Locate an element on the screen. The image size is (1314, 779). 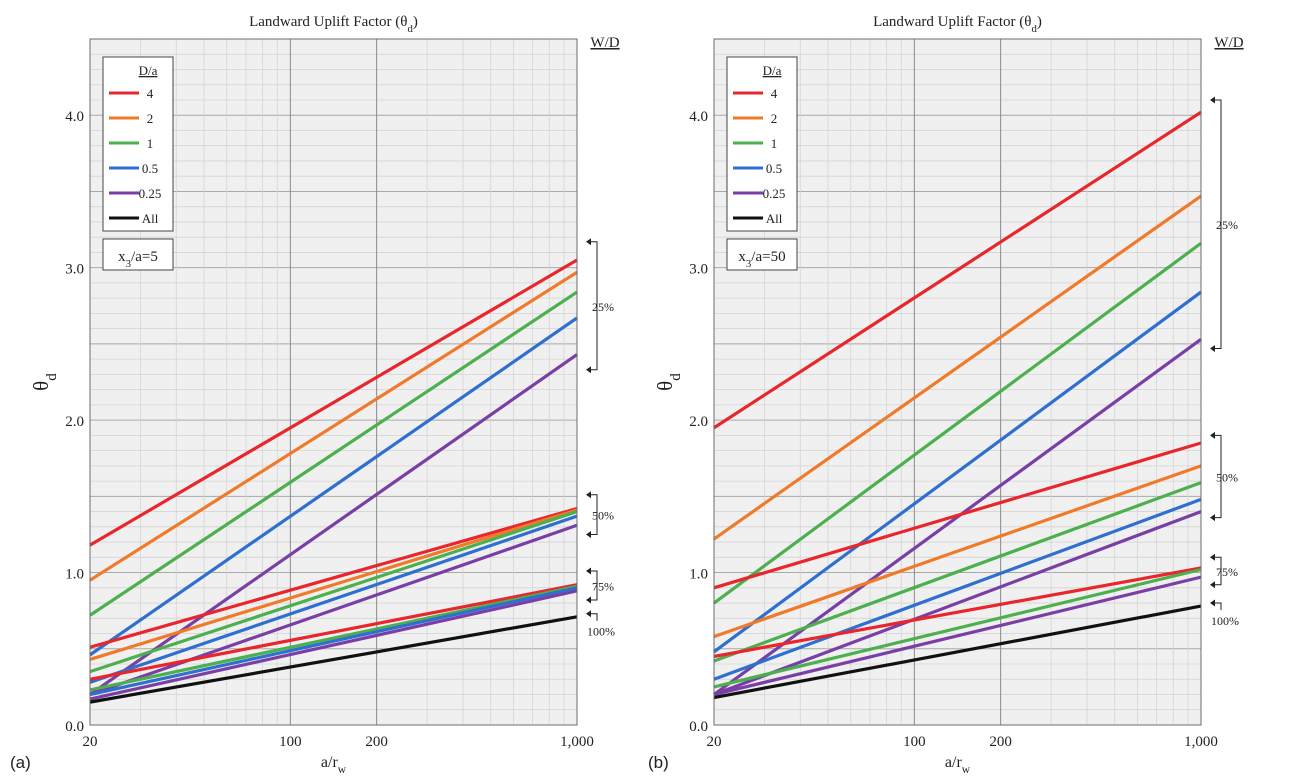
series-line-50pct-da-0.5 is located at coordinates (957, 589).